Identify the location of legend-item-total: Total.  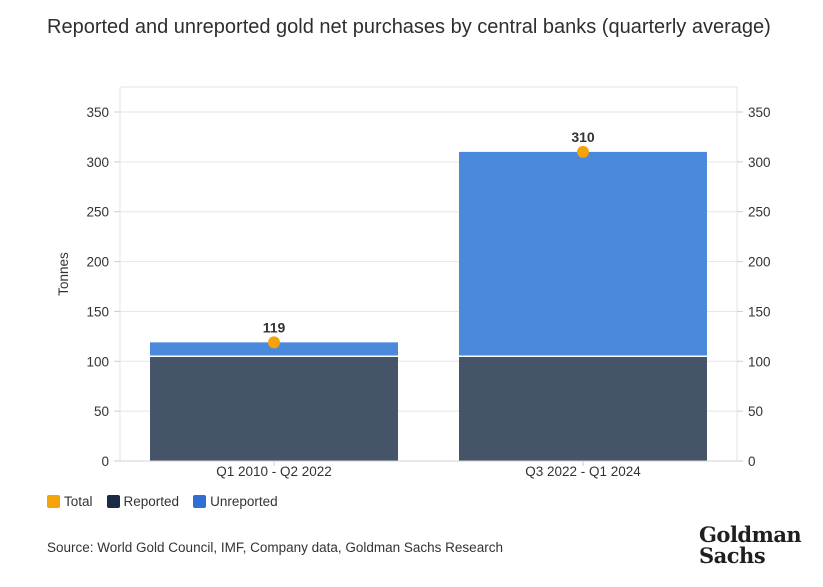
(70, 501).